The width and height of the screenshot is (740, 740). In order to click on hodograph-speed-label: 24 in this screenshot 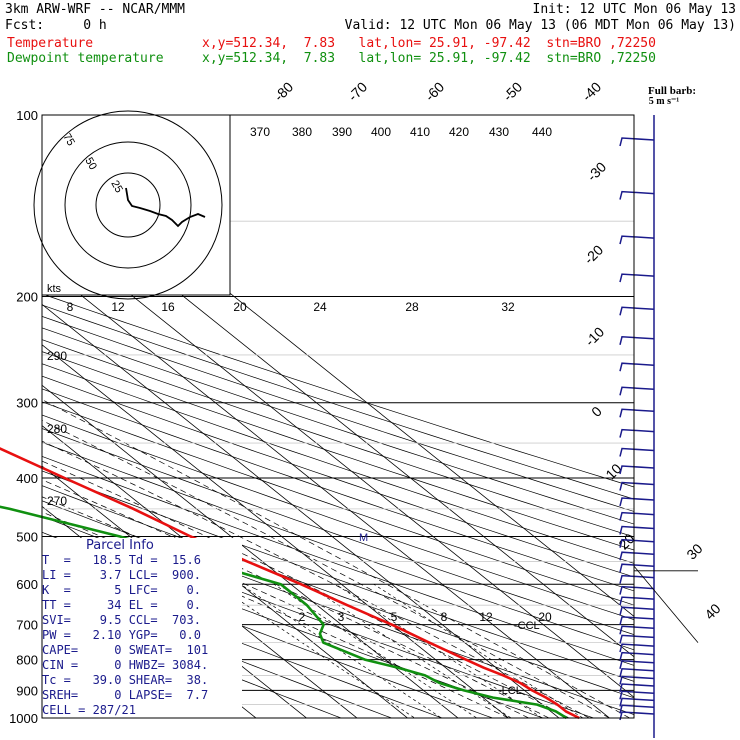, I will do `click(320, 307)`.